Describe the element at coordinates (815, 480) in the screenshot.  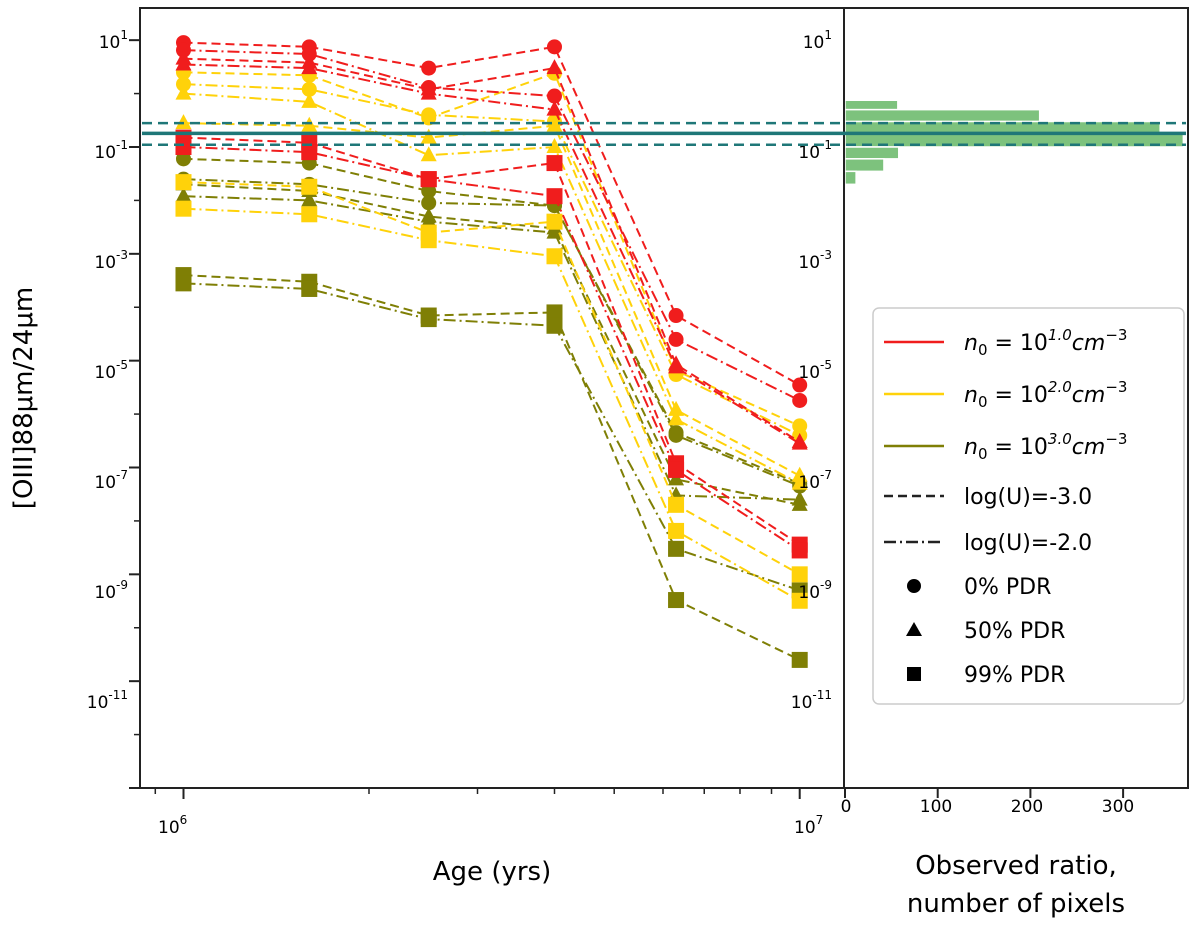
I see `hist-y-tick-label: 10⁻⁷` at that location.